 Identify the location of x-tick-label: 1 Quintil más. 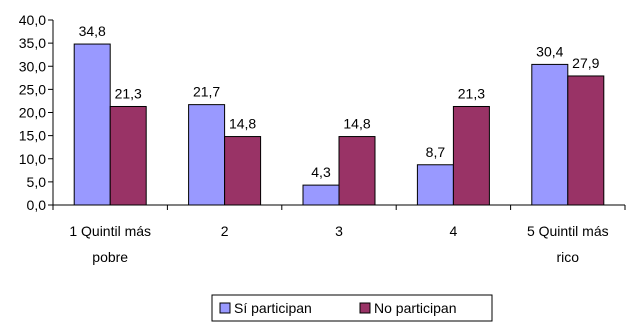
(110, 231).